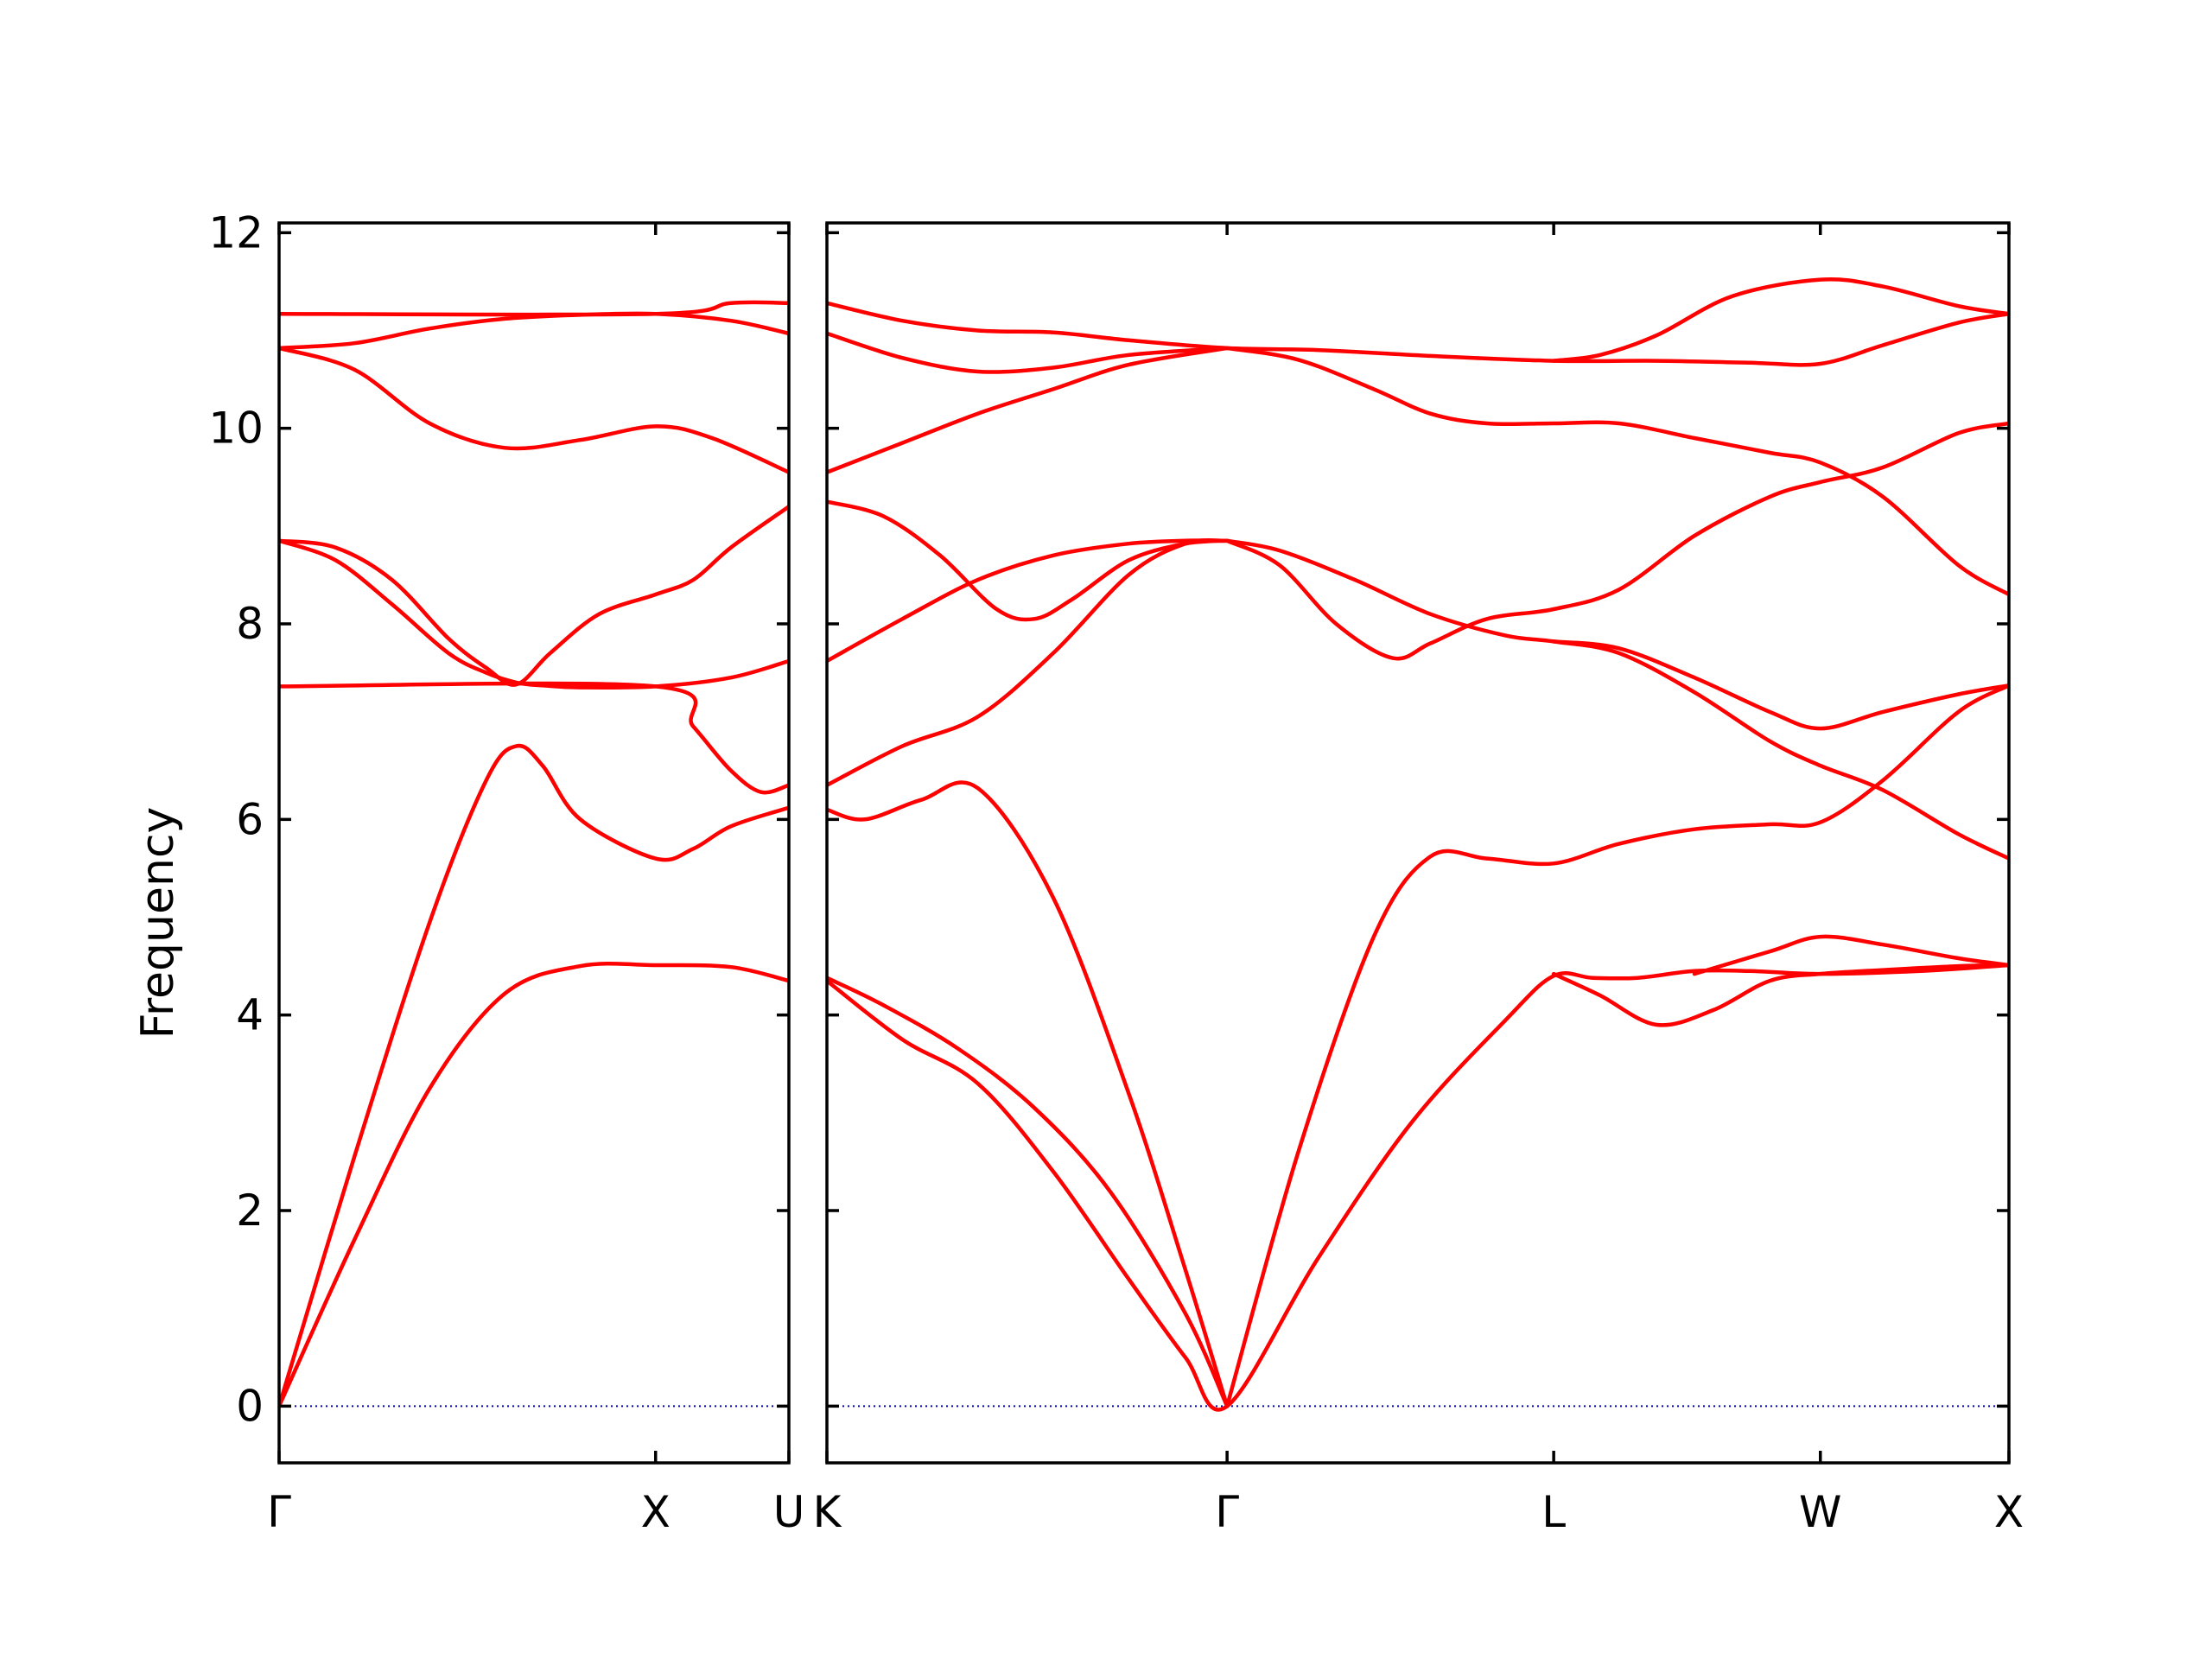  Describe the element at coordinates (250, 819) in the screenshot. I see `y-tick-label: 6` at that location.